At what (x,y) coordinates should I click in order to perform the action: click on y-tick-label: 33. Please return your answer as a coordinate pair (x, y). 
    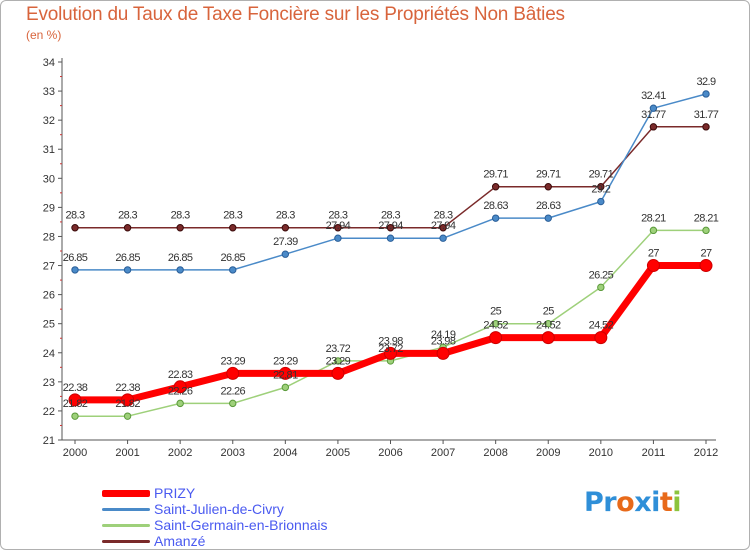
    Looking at the image, I should click on (49, 92).